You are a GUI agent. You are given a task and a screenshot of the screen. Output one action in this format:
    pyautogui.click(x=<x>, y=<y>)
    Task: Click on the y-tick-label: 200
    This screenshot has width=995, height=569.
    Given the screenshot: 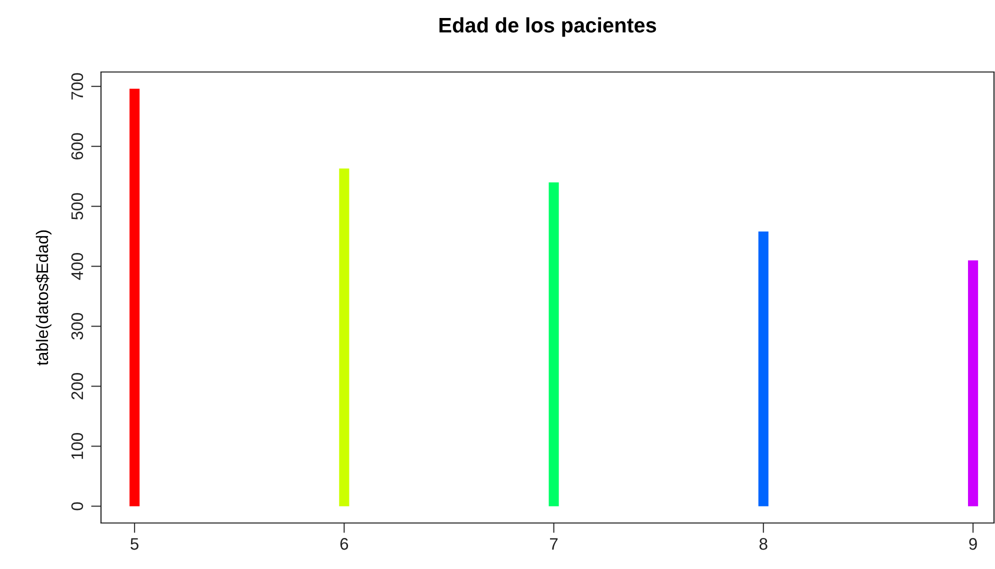 What is the action you would take?
    pyautogui.click(x=77, y=386)
    